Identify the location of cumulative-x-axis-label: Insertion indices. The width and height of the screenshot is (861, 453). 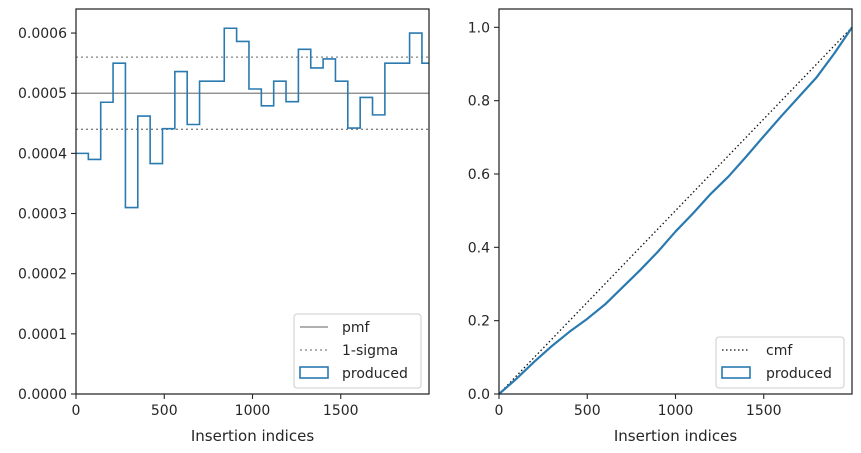
(675, 436).